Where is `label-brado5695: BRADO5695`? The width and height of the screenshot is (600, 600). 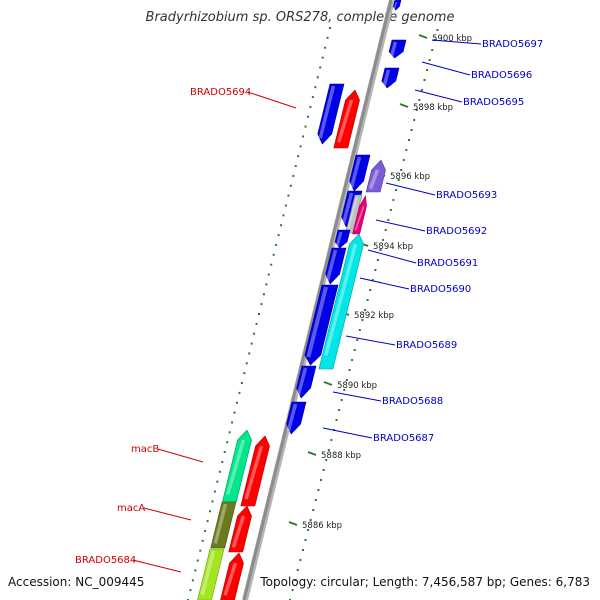 label-brado5695: BRADO5695 is located at coordinates (469, 98).